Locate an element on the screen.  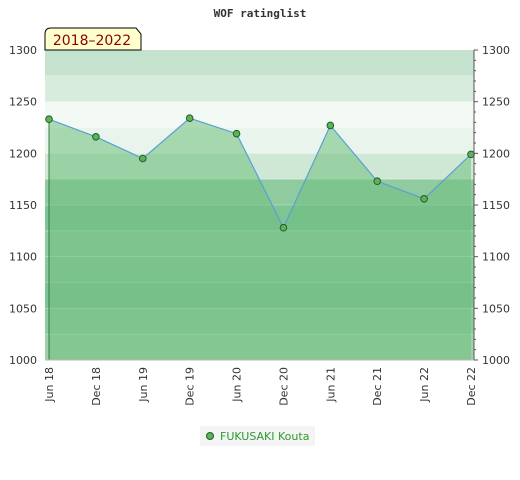
x-tick-label: Dec 21 is located at coordinates (377, 386).